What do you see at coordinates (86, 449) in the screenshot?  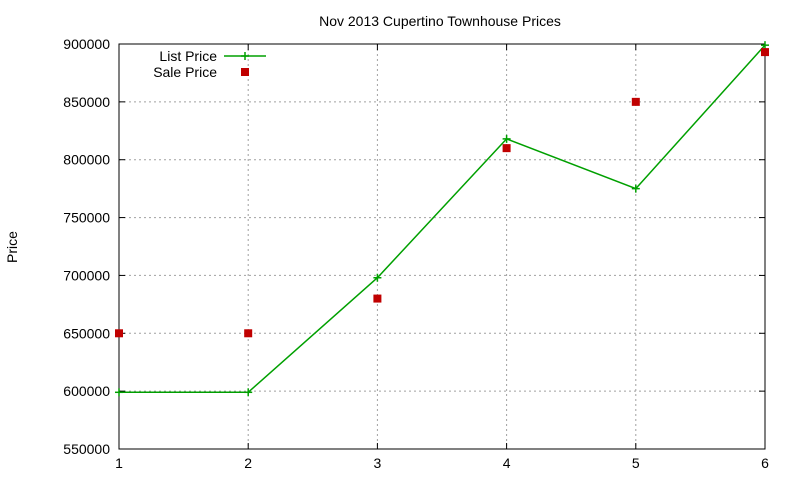 I see `y-tick-label: 550000` at bounding box center [86, 449].